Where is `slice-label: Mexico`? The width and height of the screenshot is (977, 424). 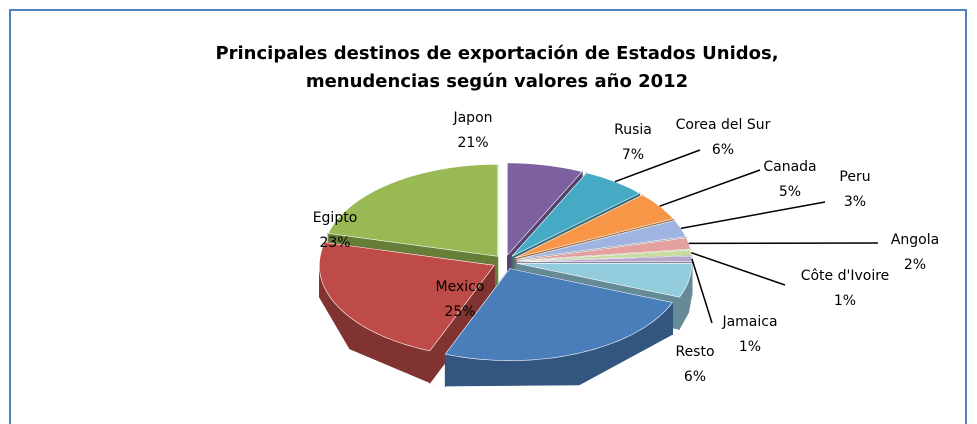 slice-label: Mexico is located at coordinates (460, 287).